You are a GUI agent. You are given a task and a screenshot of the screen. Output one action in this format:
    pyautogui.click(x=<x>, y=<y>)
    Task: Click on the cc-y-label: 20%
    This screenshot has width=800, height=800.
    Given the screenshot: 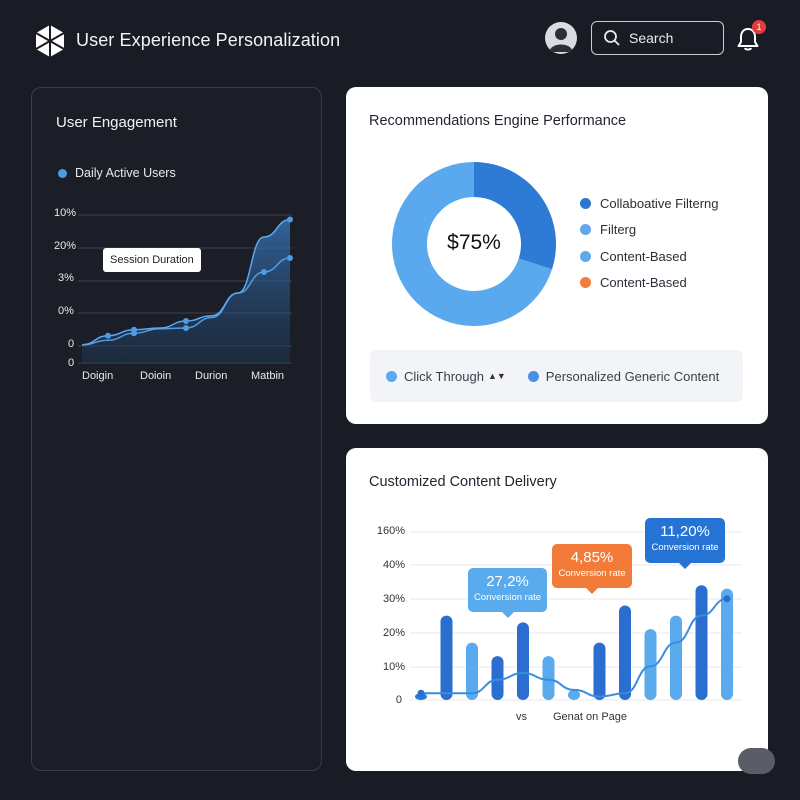 What is the action you would take?
    pyautogui.click(x=393, y=633)
    